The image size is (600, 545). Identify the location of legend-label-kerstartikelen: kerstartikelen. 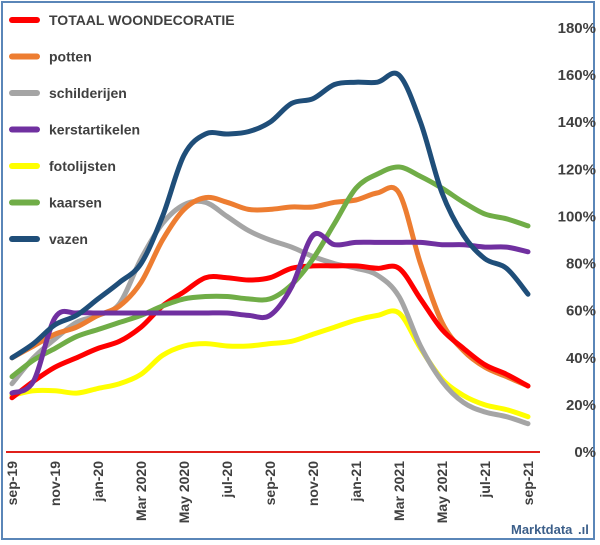
(94, 130).